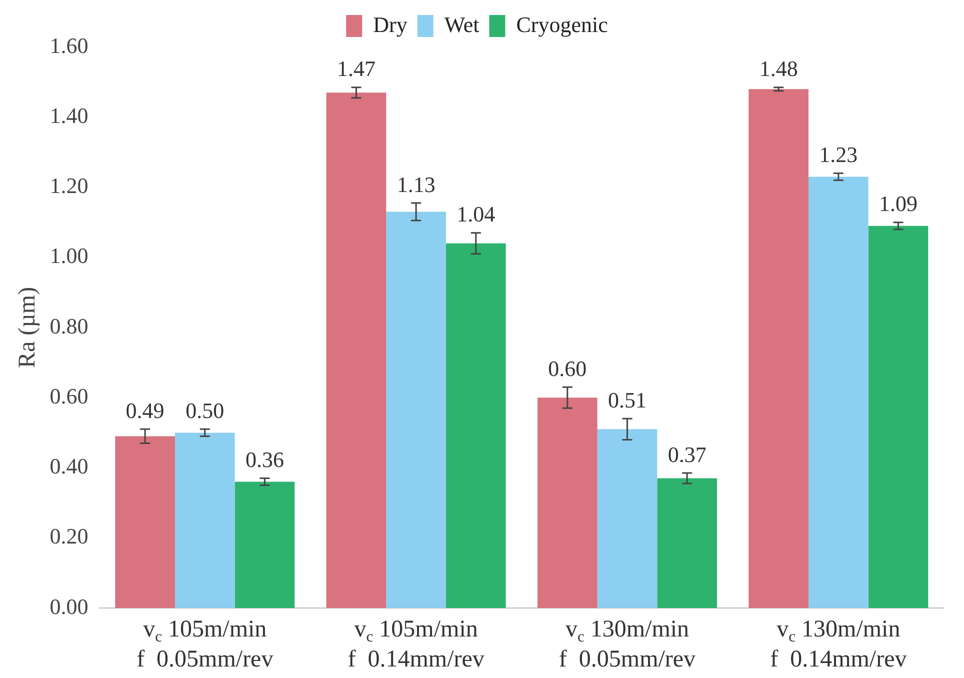  What do you see at coordinates (69, 255) in the screenshot?
I see `y-tick-label: 1.00` at bounding box center [69, 255].